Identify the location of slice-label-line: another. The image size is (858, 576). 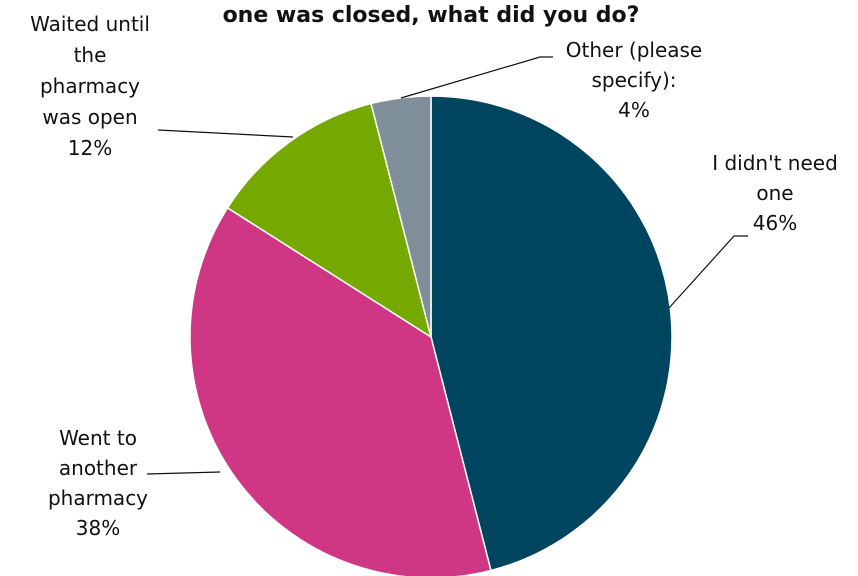
(98, 468).